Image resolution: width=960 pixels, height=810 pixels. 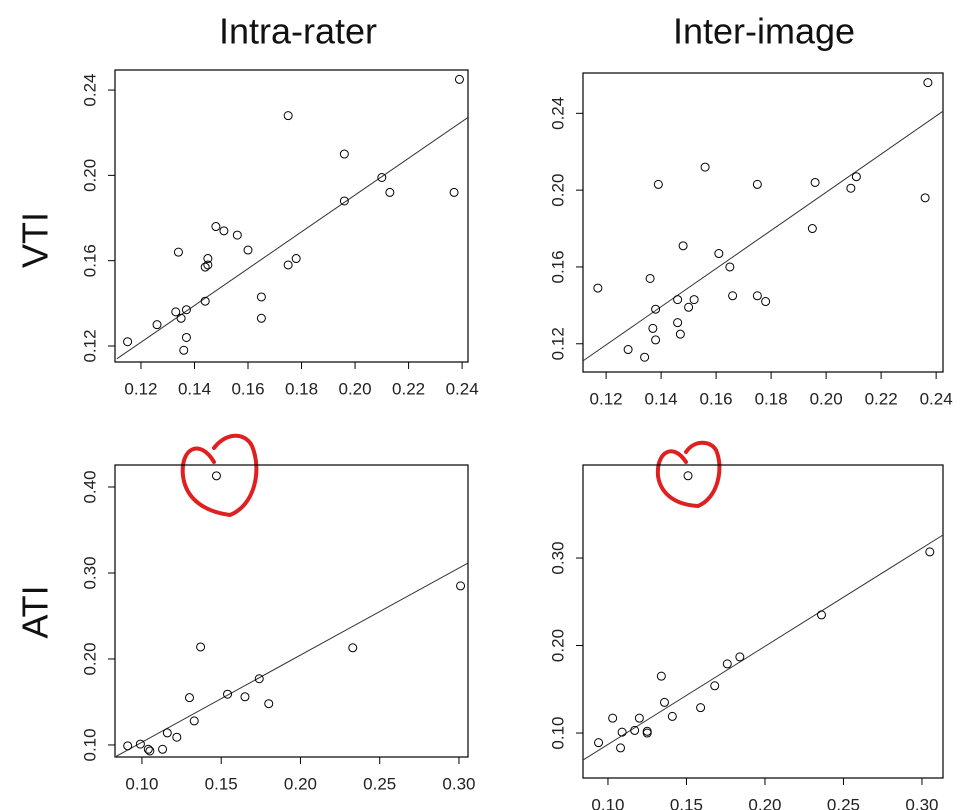 I want to click on row-title: ATI, so click(x=35, y=611).